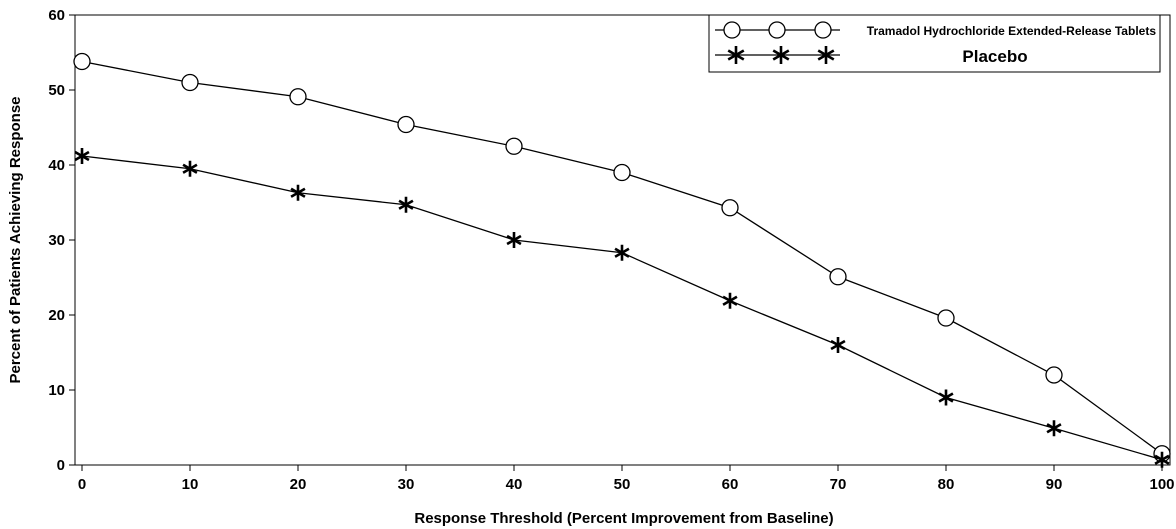  I want to click on y-tick-label: 20, so click(56, 315).